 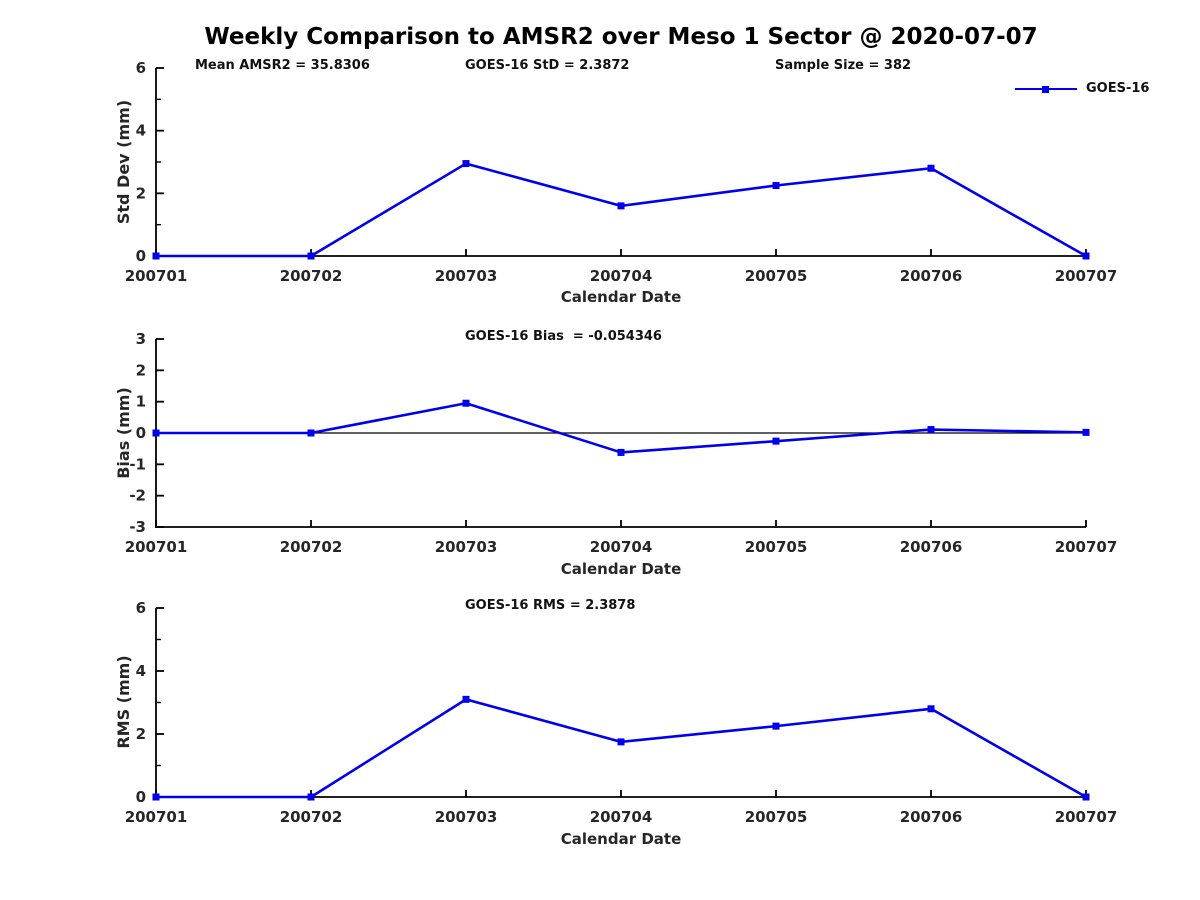 What do you see at coordinates (137, 496) in the screenshot?
I see `y-tick-label: -2` at bounding box center [137, 496].